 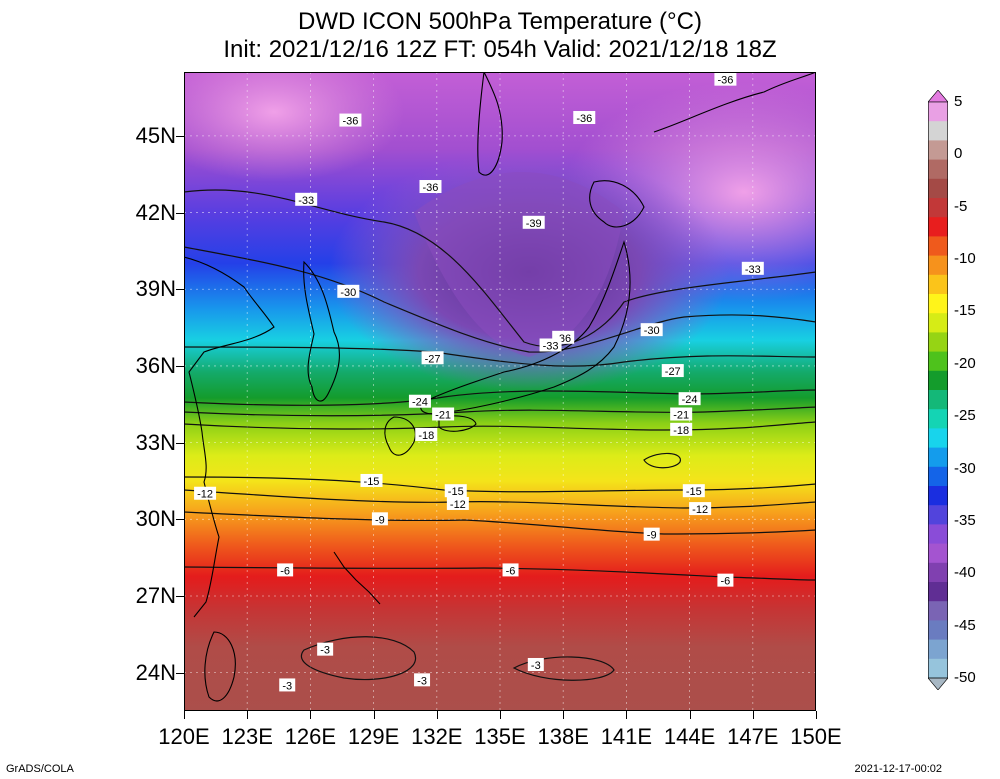 What do you see at coordinates (500, 736) in the screenshot?
I see `lon-tick-label: 135E` at bounding box center [500, 736].